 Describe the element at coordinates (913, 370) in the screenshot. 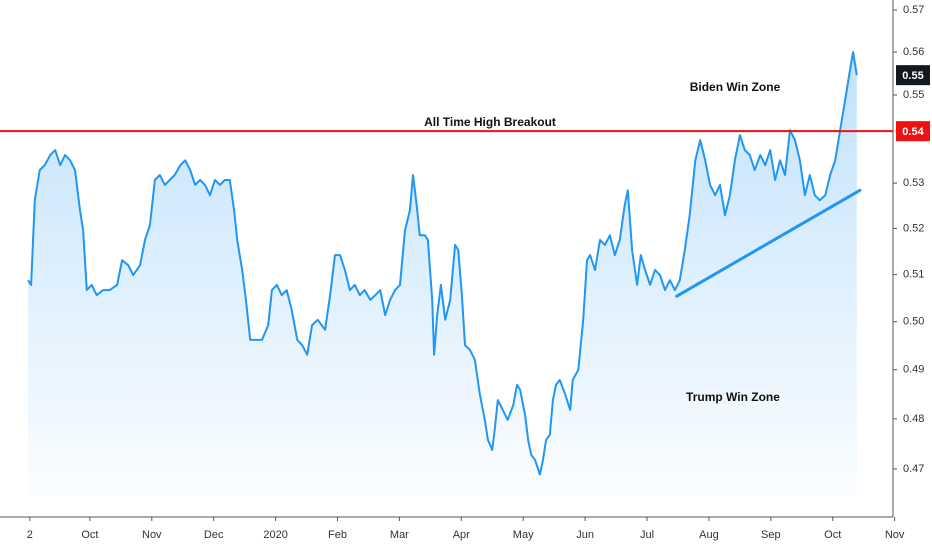

I see `y-tick-label: 0.49` at that location.